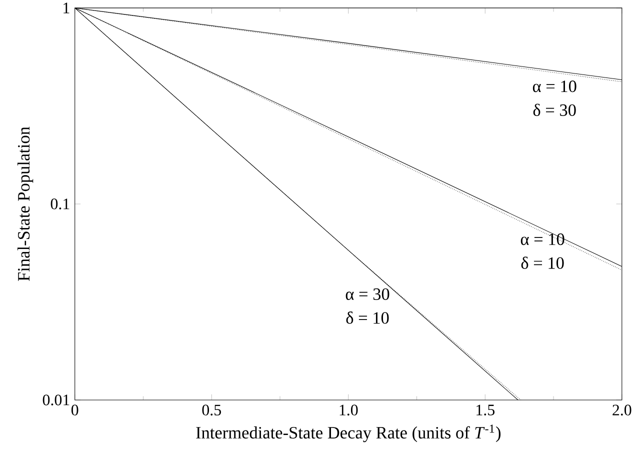  Describe the element at coordinates (56, 400) in the screenshot. I see `y-tick-label: 0.01` at that location.